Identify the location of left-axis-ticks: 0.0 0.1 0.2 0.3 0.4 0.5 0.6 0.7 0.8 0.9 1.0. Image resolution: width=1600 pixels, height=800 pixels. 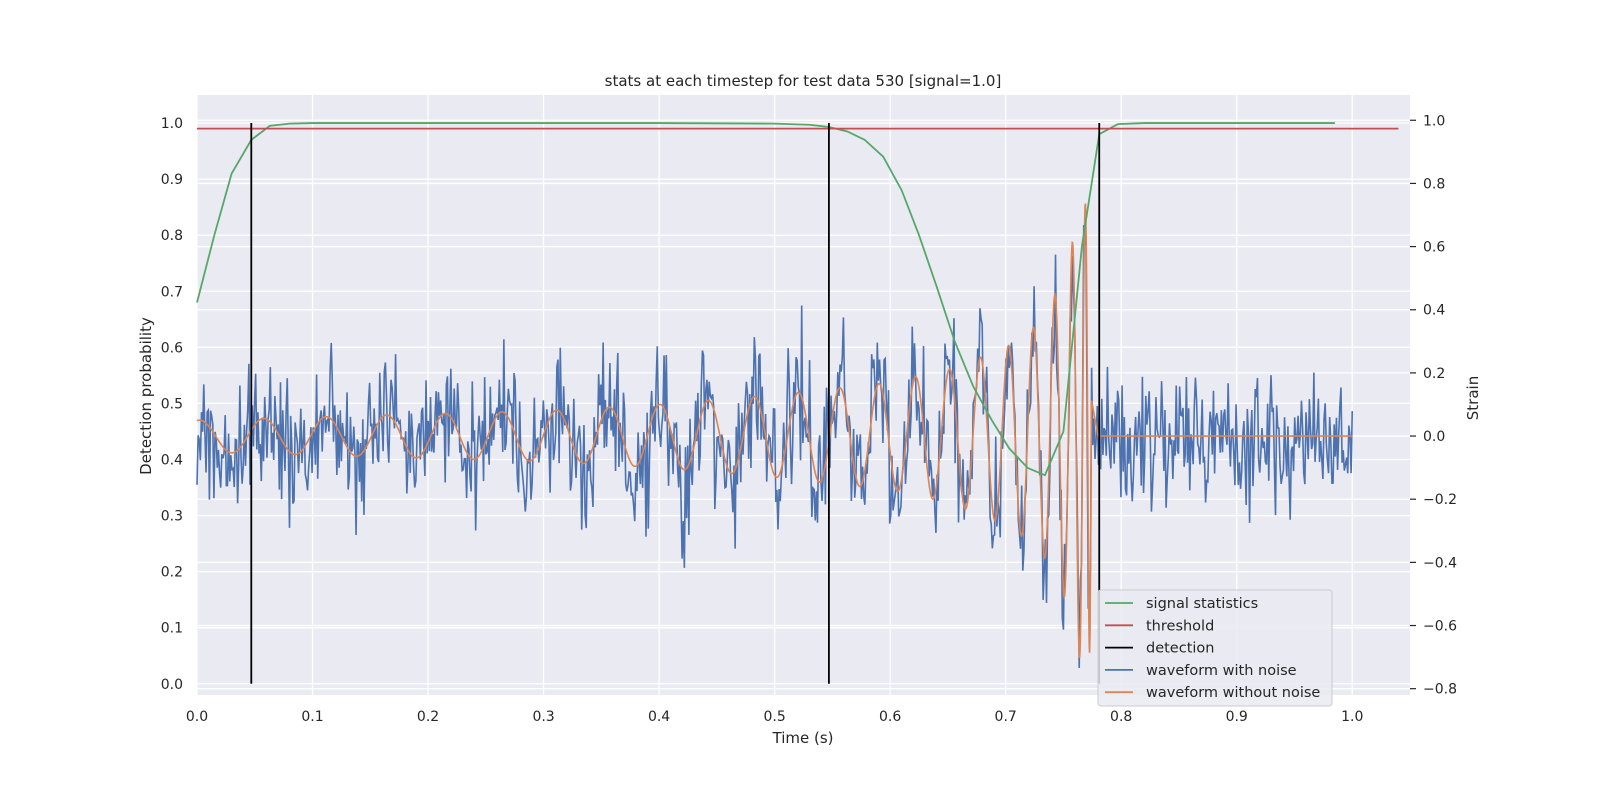
(172, 404).